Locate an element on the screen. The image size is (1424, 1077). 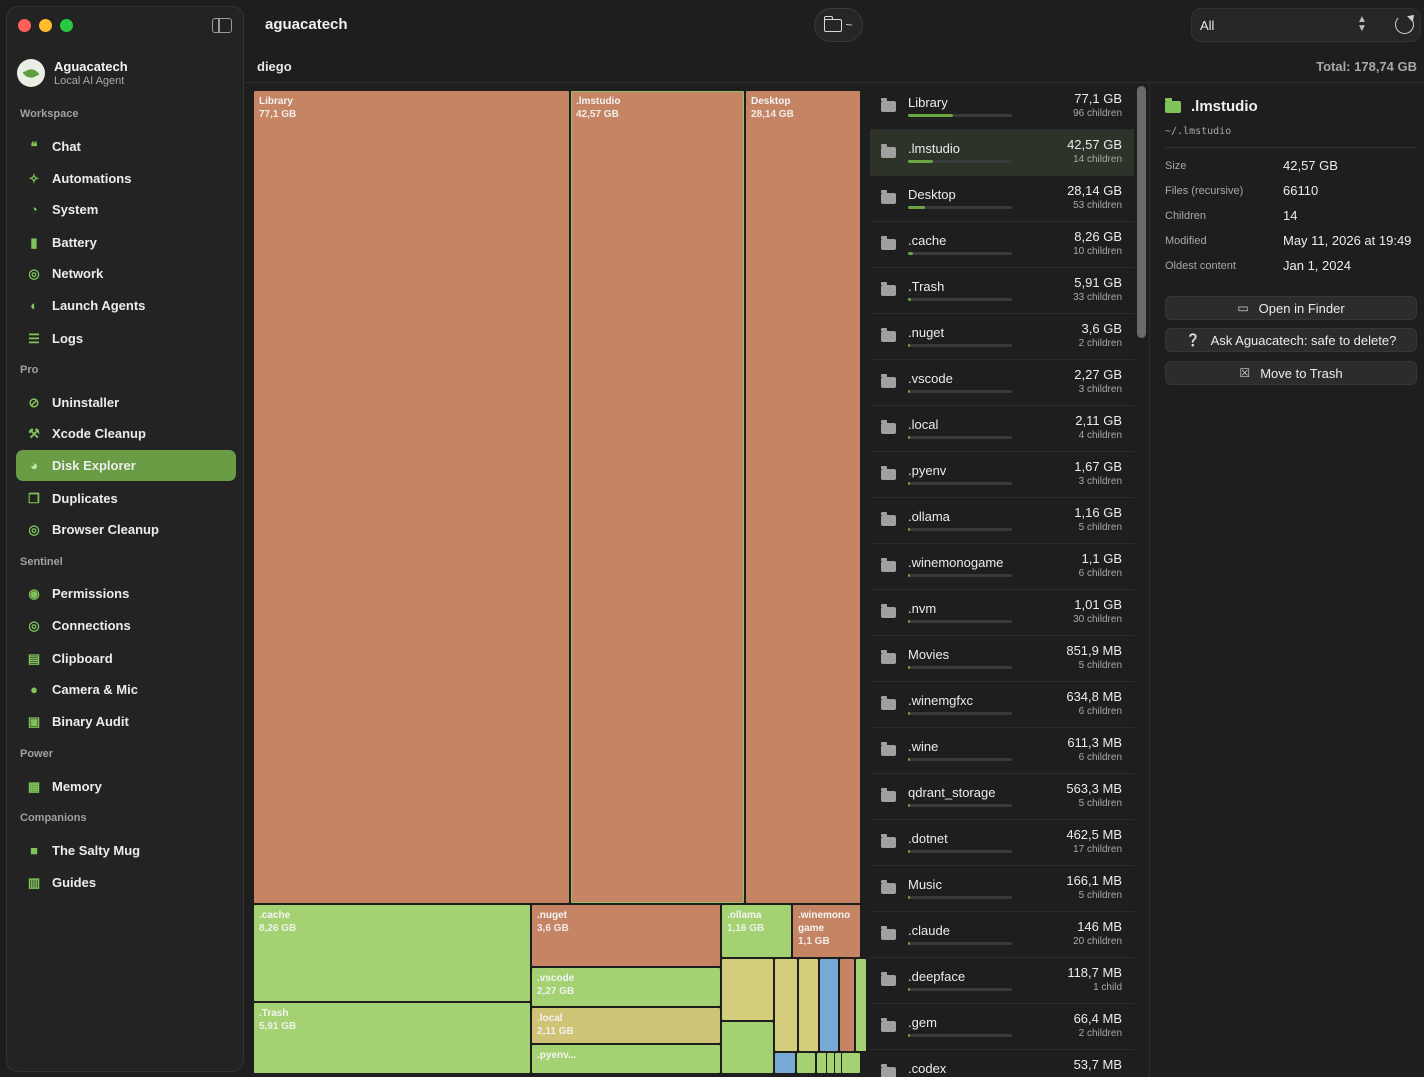
treemap-tile-name: .vscode is located at coordinates (556, 978).